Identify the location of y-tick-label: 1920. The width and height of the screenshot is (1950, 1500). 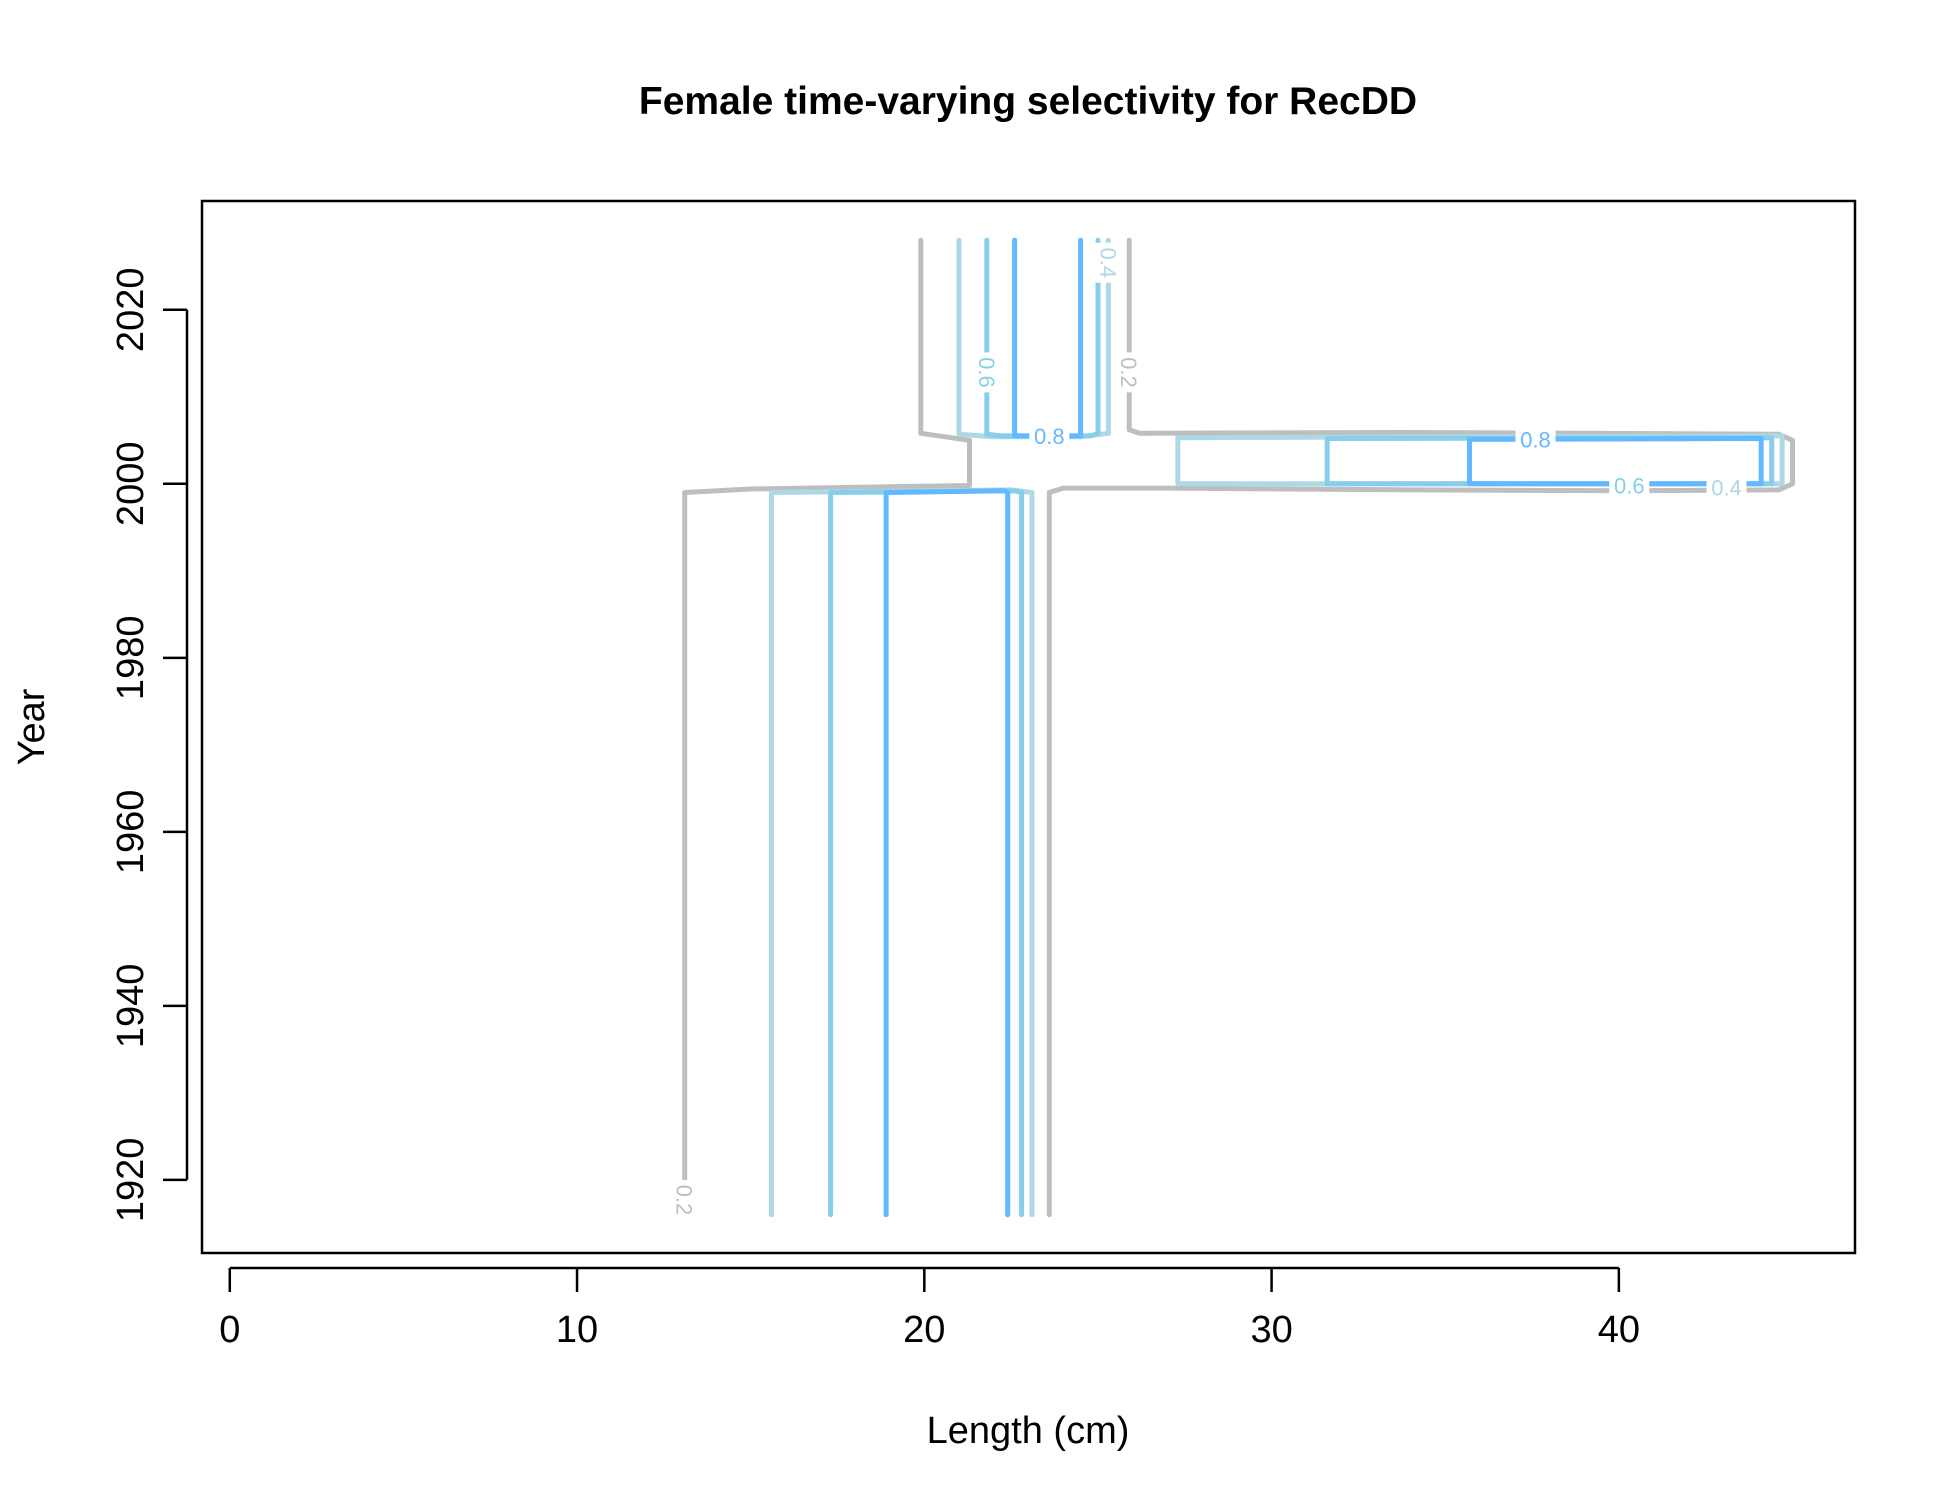
(131, 1180).